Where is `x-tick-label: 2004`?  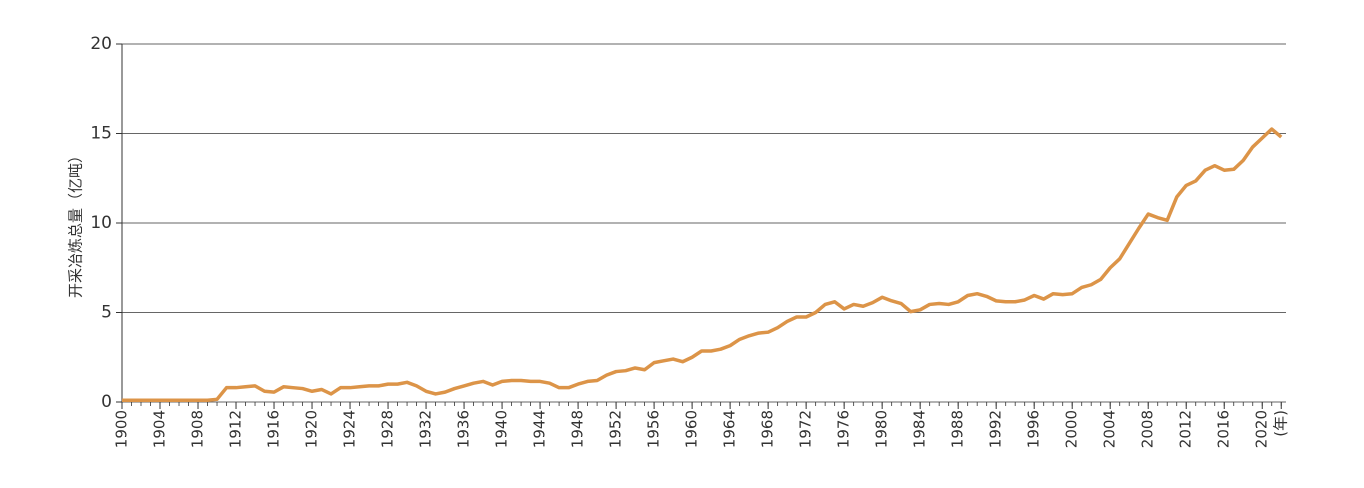 x-tick-label: 2004 is located at coordinates (1110, 429).